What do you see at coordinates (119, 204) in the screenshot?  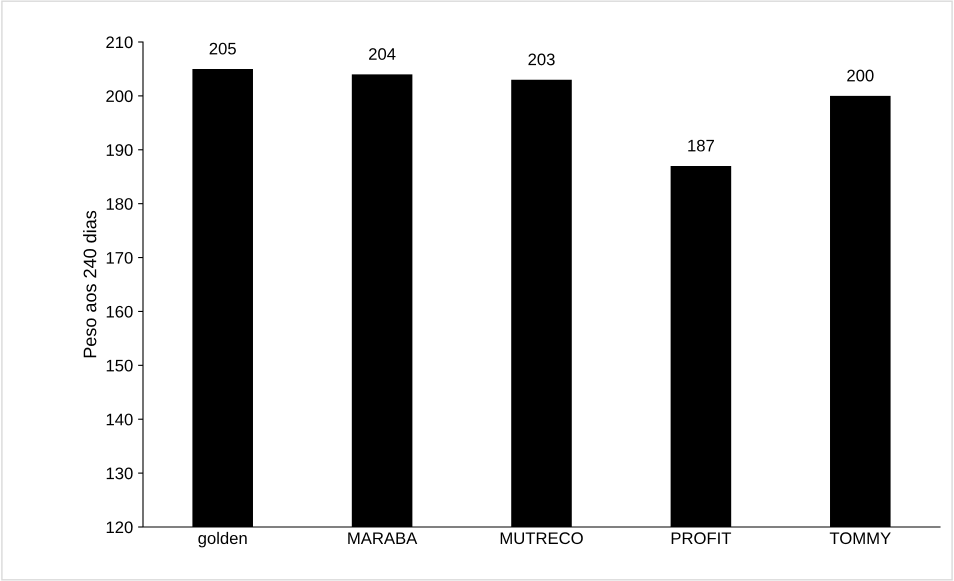 I see `y-tick-label: 180` at bounding box center [119, 204].